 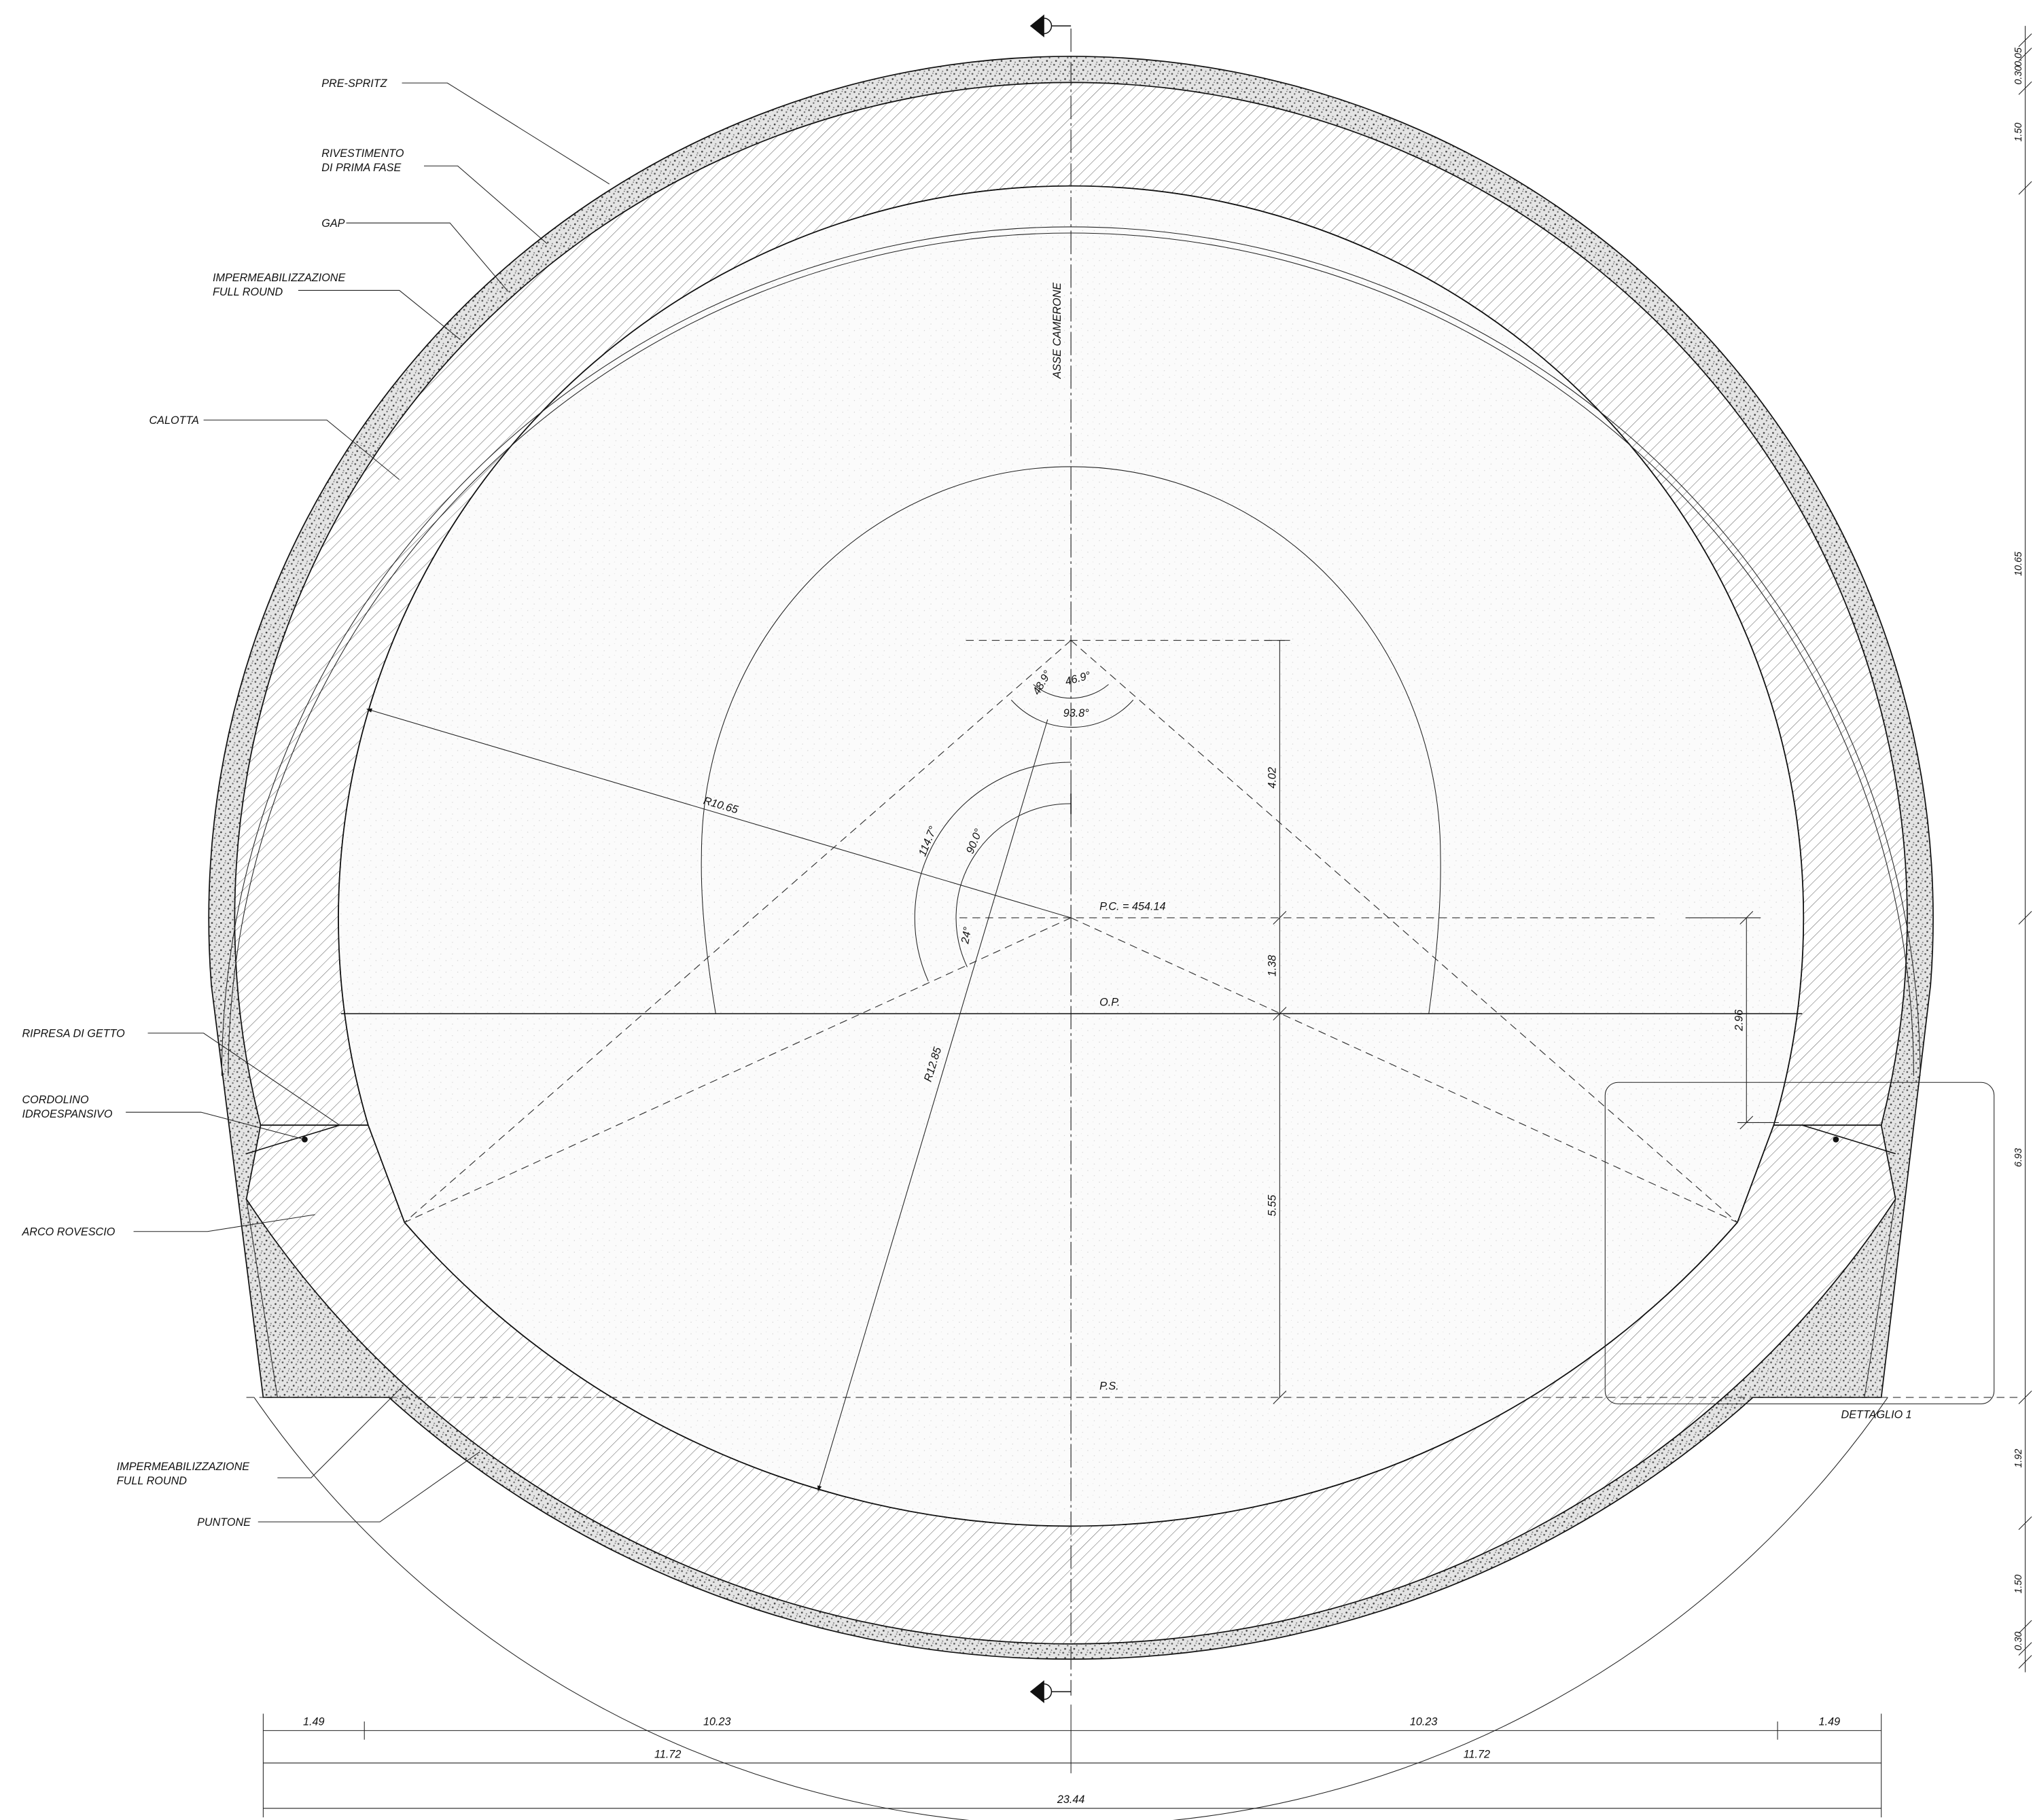 I want to click on dimension-label: 1.38, so click(x=1273, y=966).